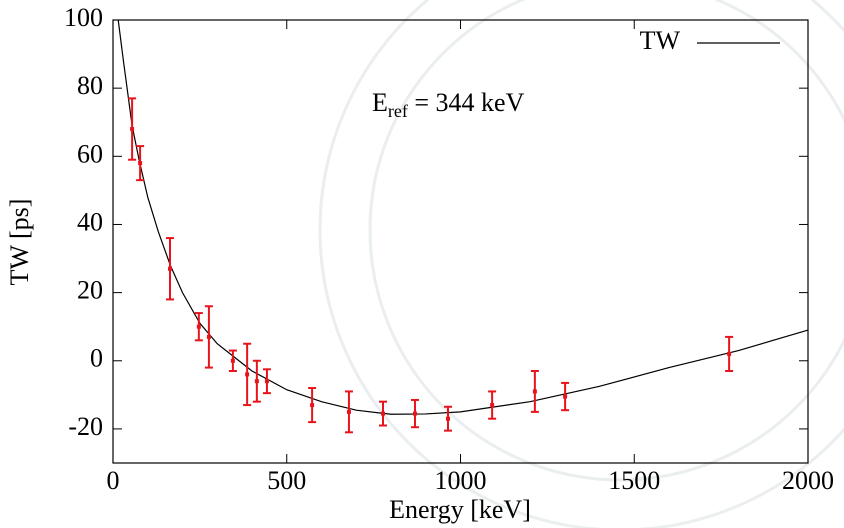 Image resolution: width=844 pixels, height=528 pixels. Describe the element at coordinates (90, 85) in the screenshot. I see `y-tick-label: 80` at that location.